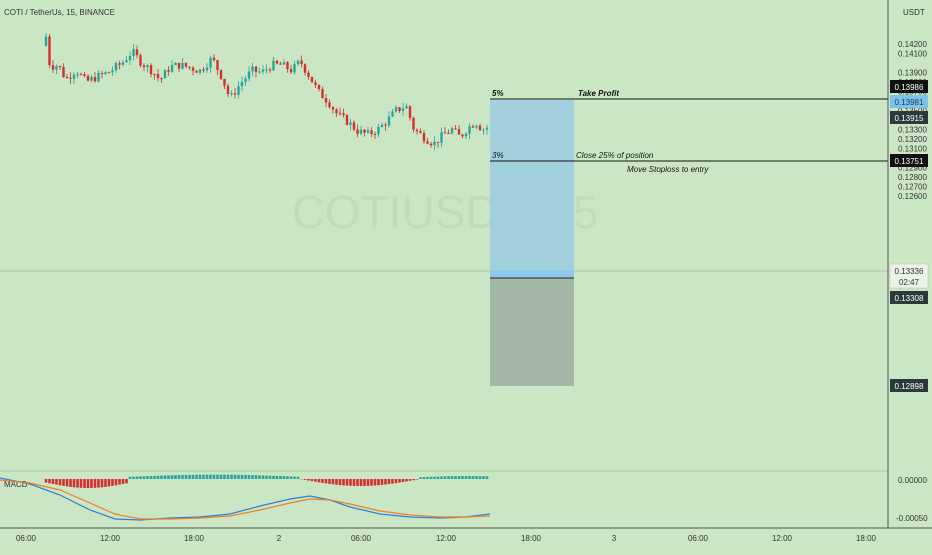  I want to click on candles, so click(266, 91).